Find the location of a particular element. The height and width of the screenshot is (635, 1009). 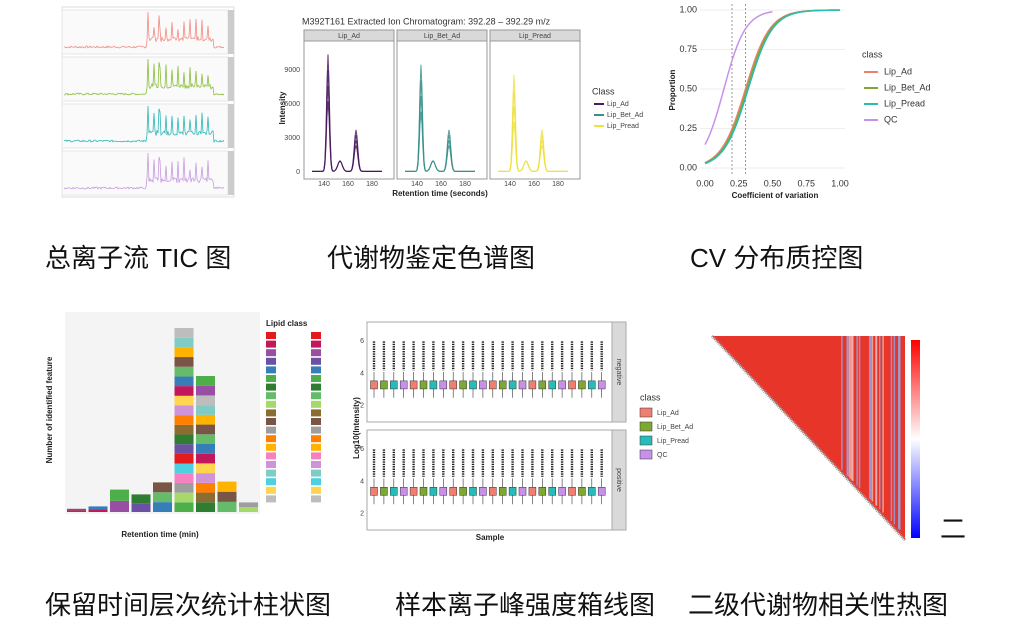

caption: 样本离子峰强度箱线图 is located at coordinates (525, 605).